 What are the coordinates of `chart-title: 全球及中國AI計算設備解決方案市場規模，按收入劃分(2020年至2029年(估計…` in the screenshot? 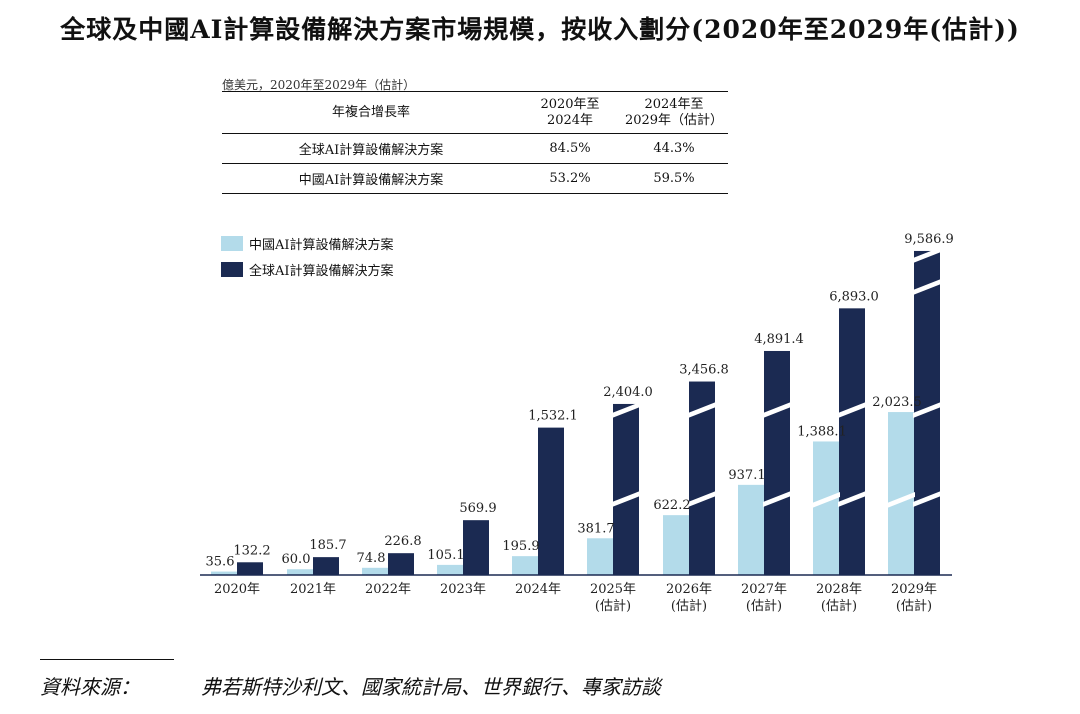 It's located at (540, 29).